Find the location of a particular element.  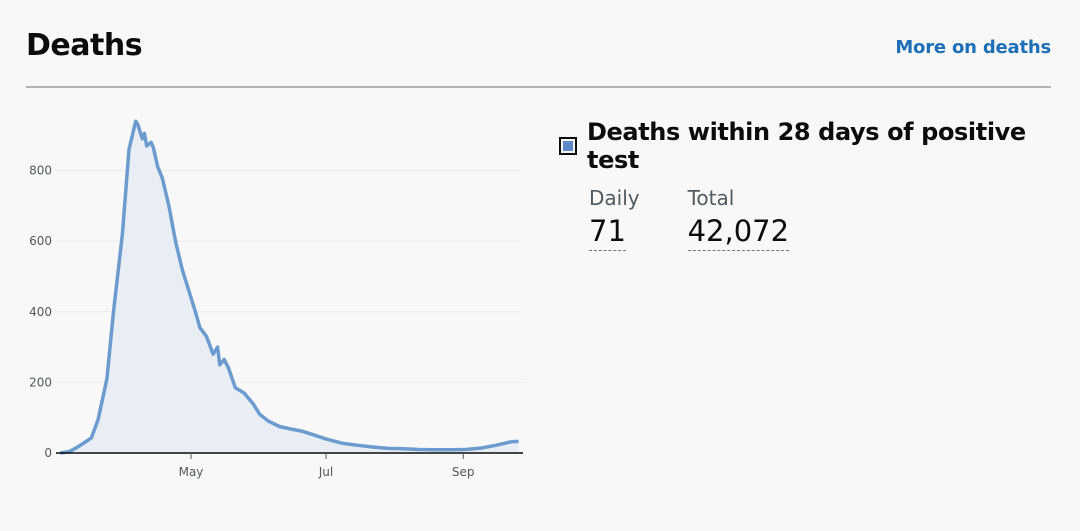

y-tick-label: 400 is located at coordinates (40, 312).